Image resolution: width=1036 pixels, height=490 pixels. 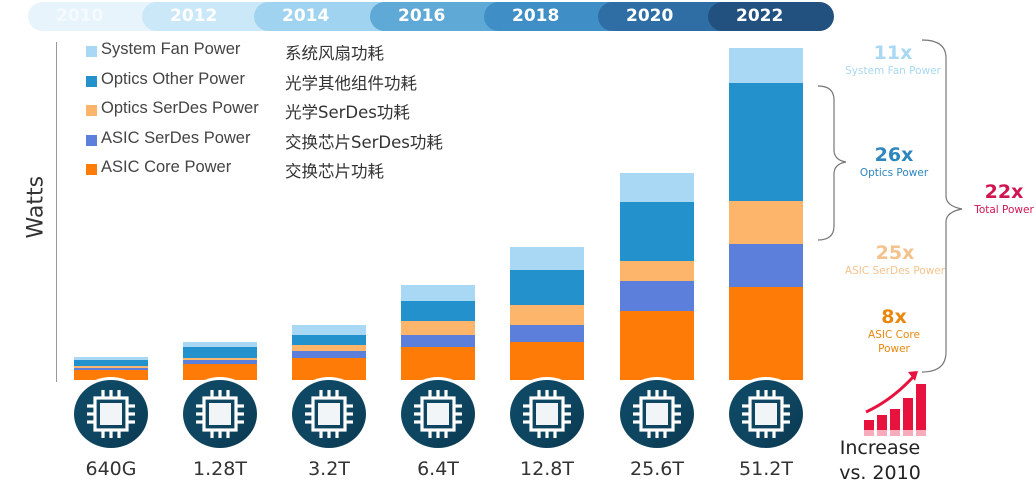 I want to click on annotation-asic-core-power: 8x ASIC Core Power, so click(x=894, y=331).